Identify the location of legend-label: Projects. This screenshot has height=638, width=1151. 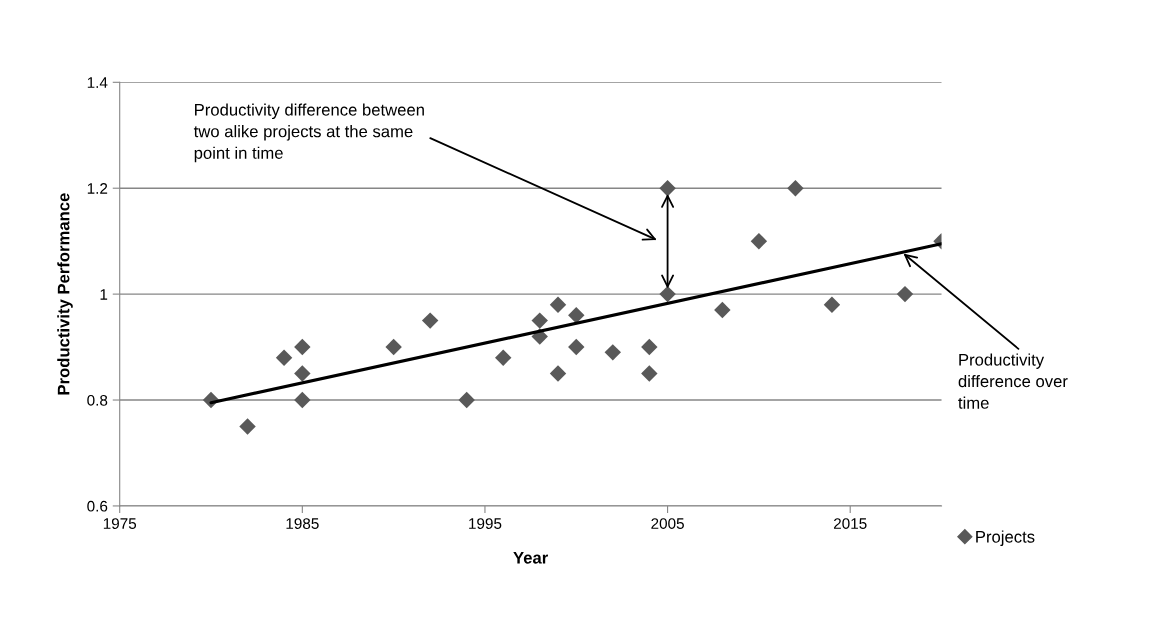
(1005, 538).